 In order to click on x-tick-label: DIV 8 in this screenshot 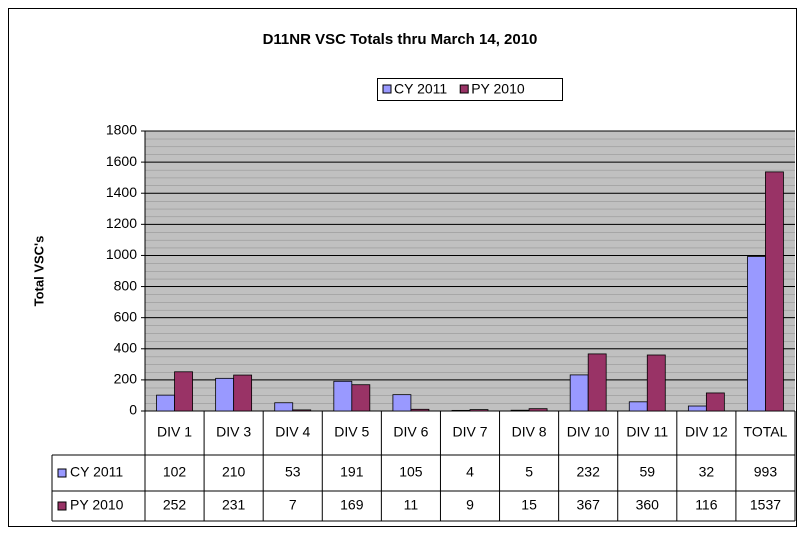, I will do `click(529, 432)`.